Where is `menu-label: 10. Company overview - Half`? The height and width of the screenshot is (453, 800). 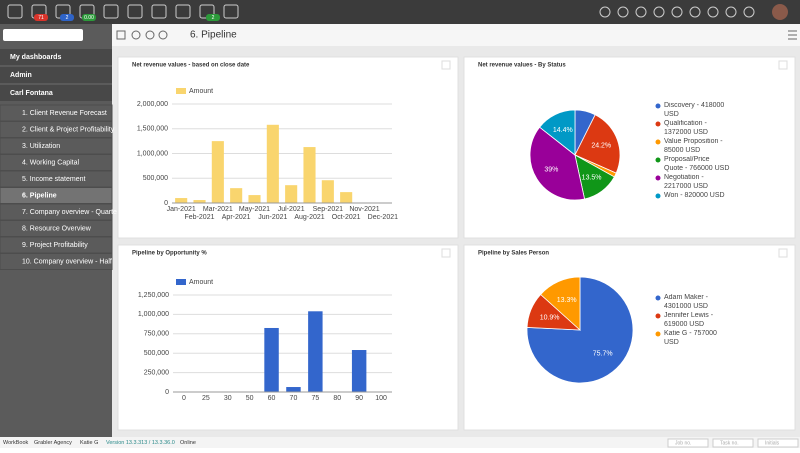 menu-label: 10. Company overview - Half is located at coordinates (67, 261).